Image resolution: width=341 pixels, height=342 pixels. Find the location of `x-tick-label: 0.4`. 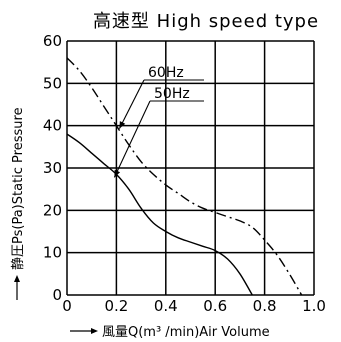

x-tick-label: 0.4 is located at coordinates (166, 306).